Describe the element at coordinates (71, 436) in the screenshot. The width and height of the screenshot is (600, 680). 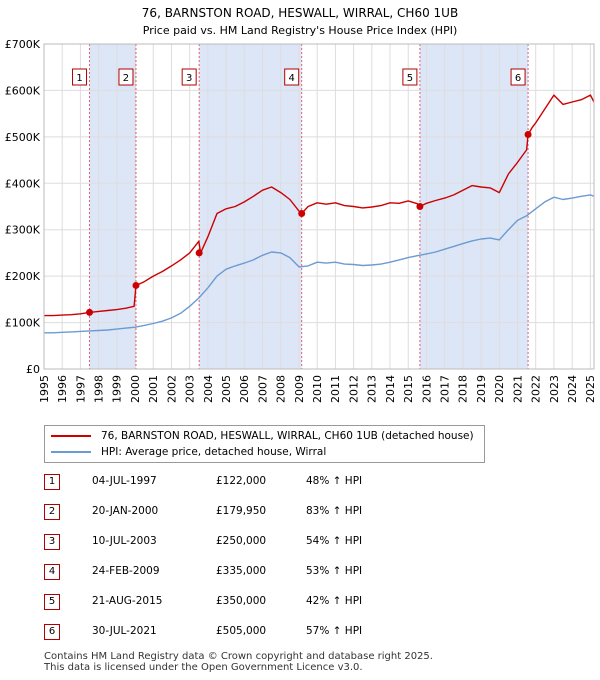
I see `legend-swatch-price` at that location.